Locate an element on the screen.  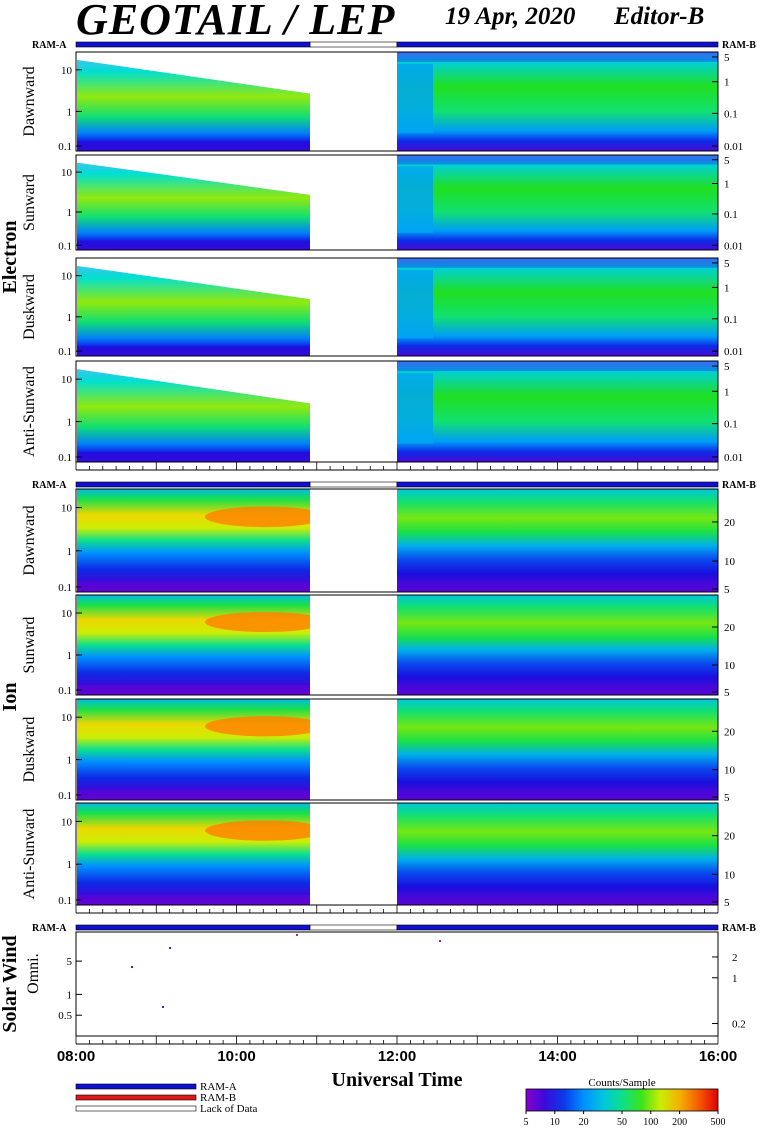
colorbar-tick-label: 50 is located at coordinates (622, 1122).